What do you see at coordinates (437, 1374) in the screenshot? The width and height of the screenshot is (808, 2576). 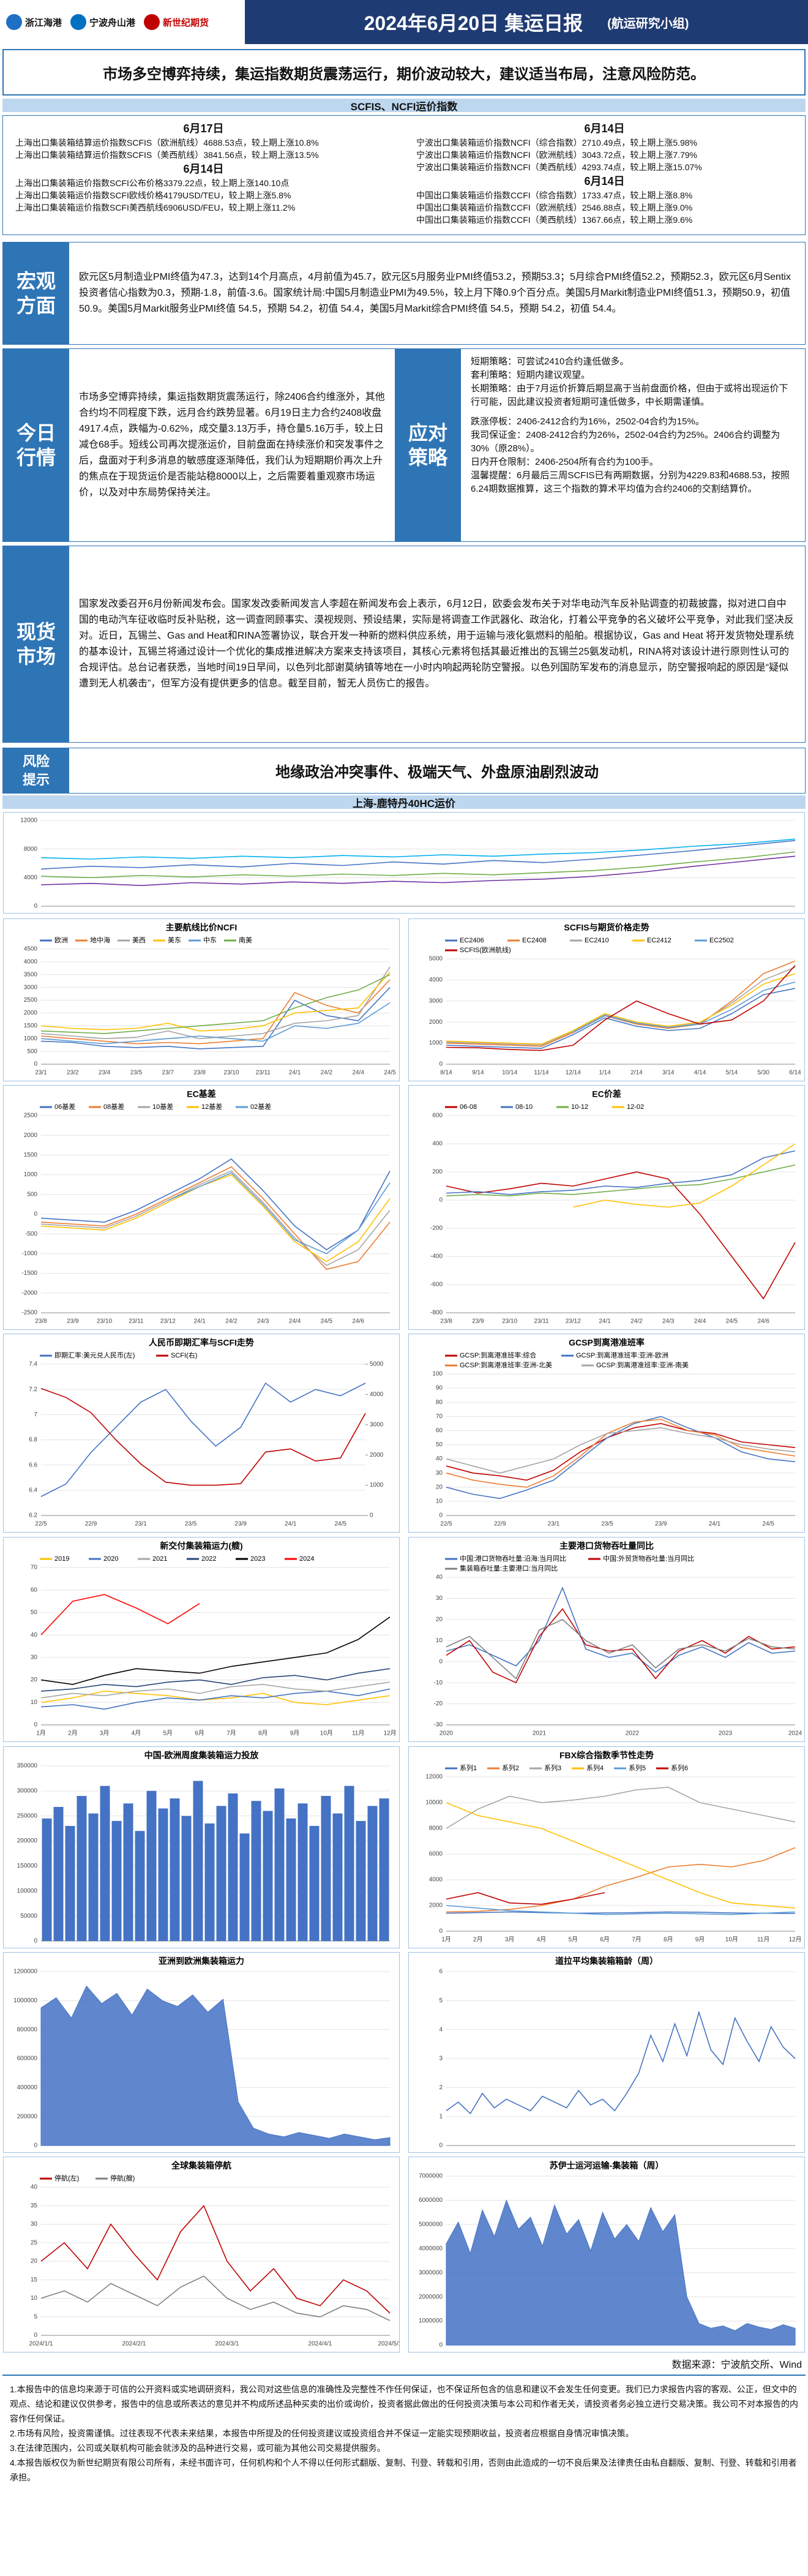 I see `y-tick-label: 100` at bounding box center [437, 1374].